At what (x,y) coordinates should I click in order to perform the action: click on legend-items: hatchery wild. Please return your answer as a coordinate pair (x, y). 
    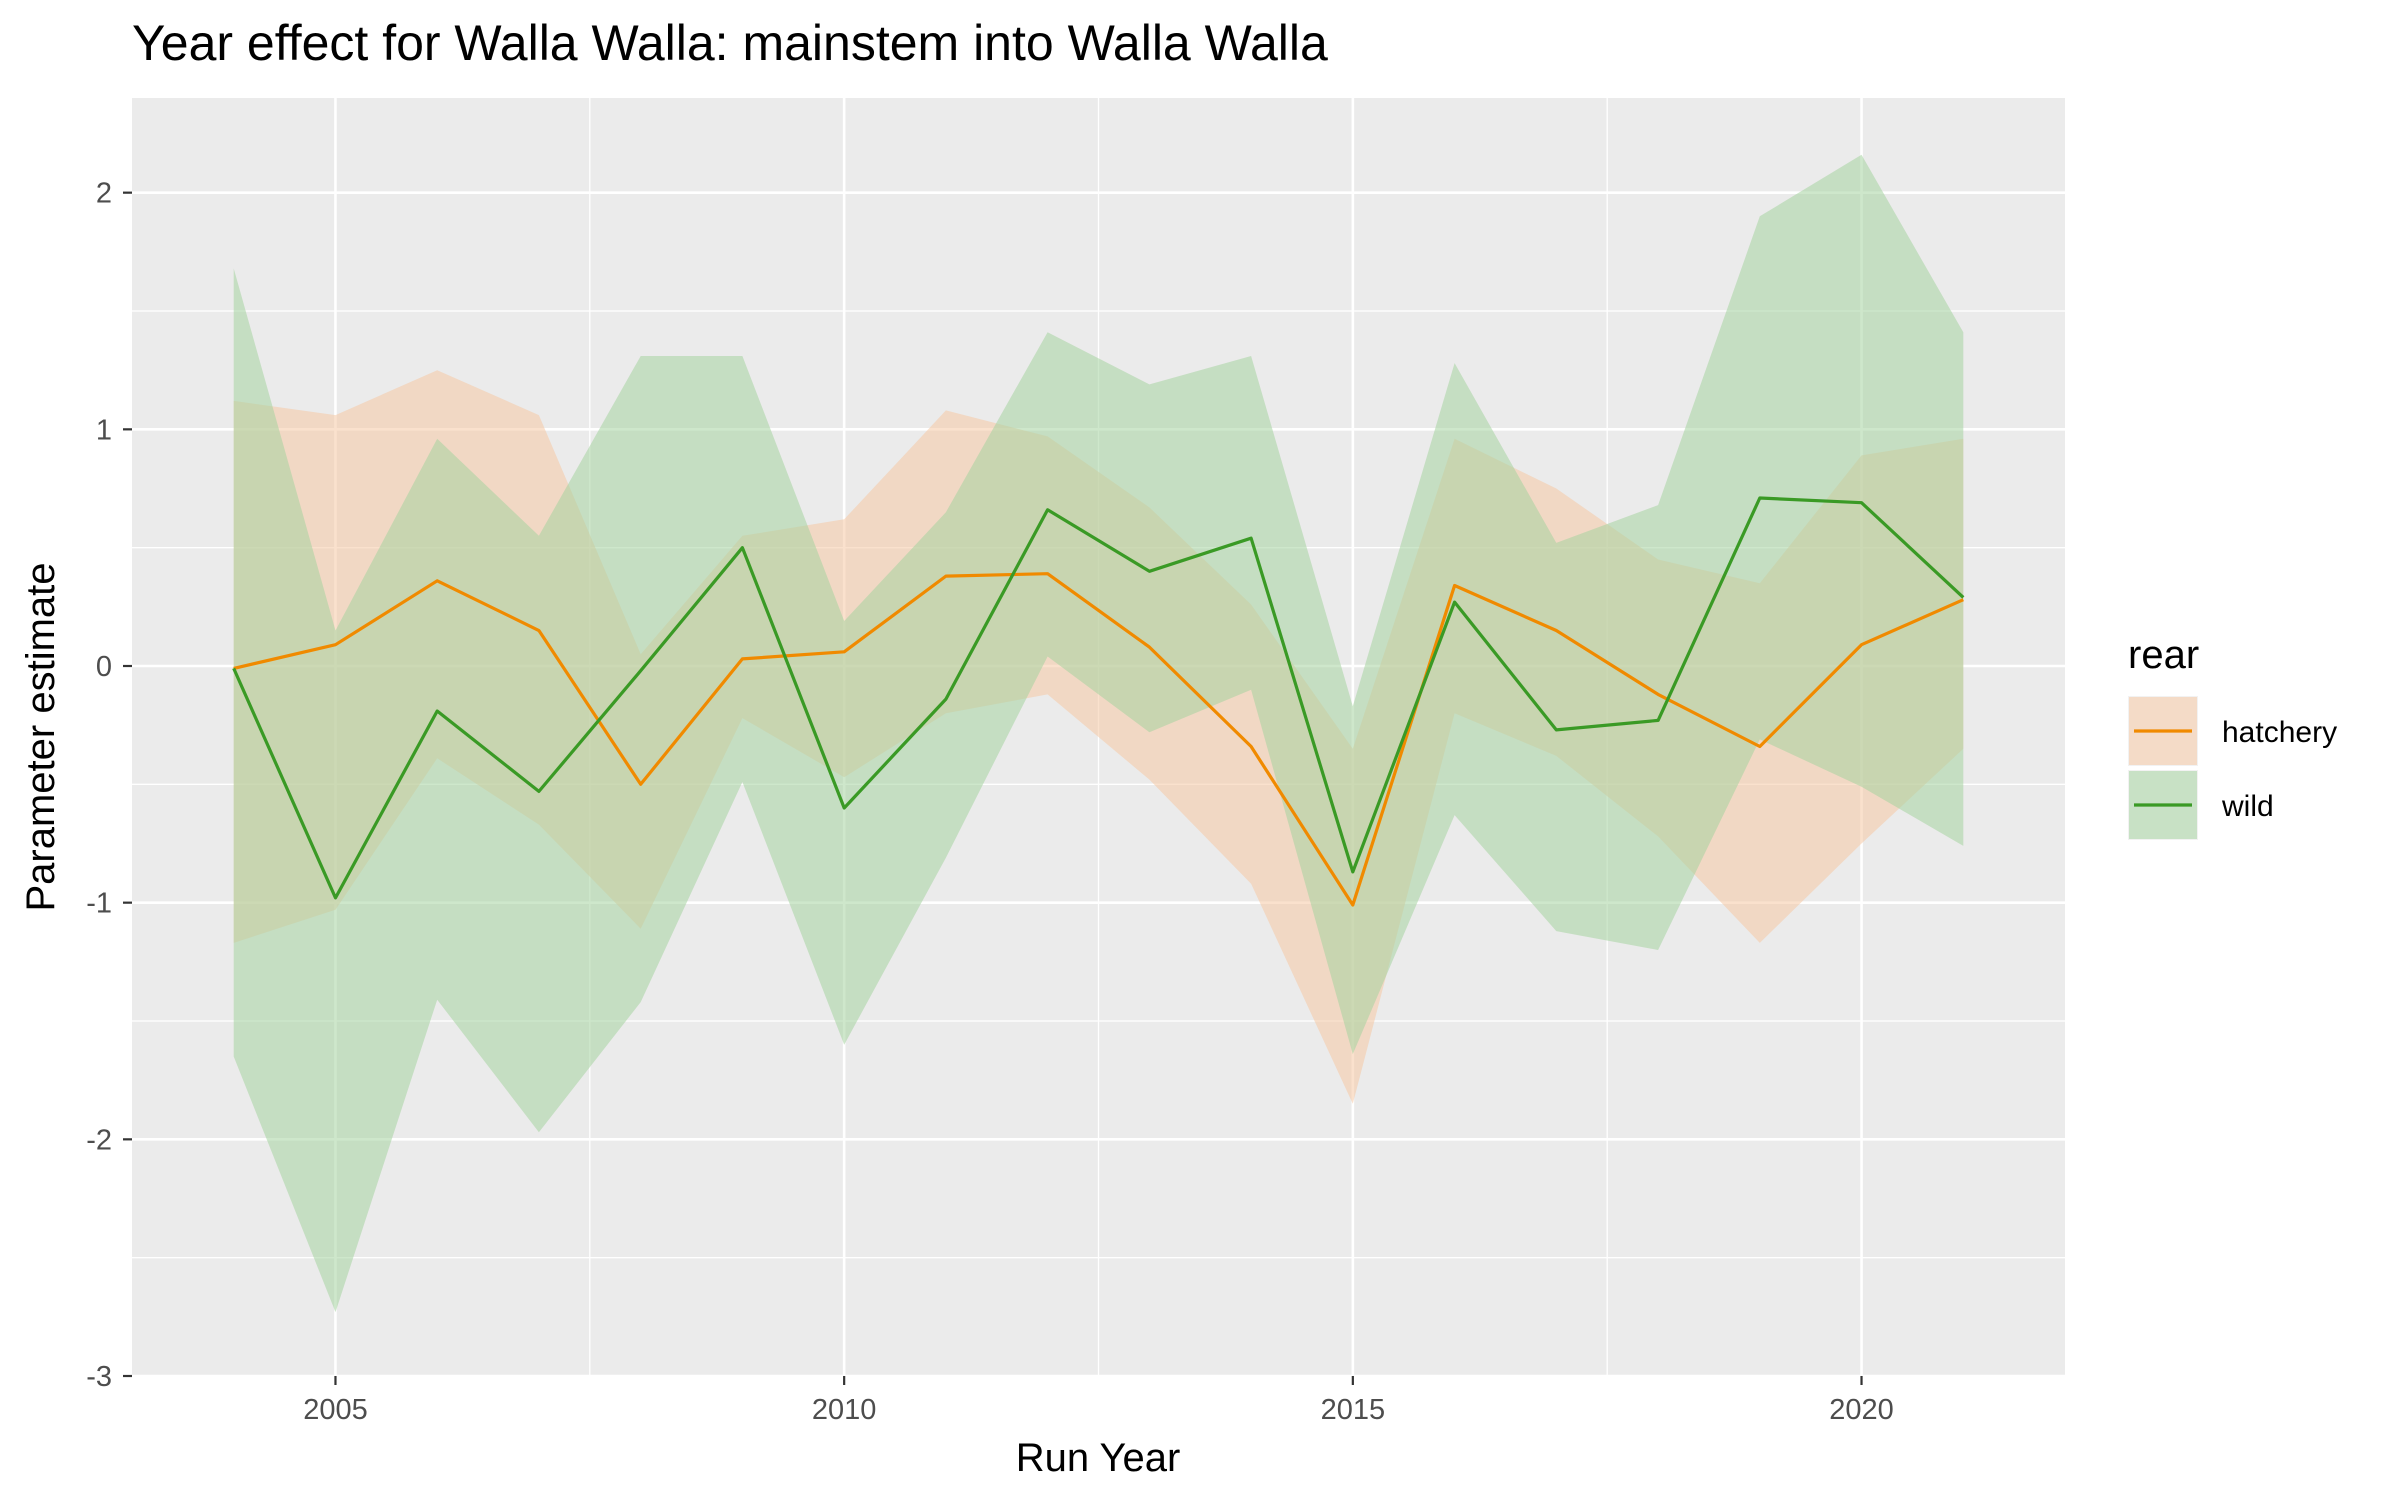
    Looking at the image, I should click on (2232, 768).